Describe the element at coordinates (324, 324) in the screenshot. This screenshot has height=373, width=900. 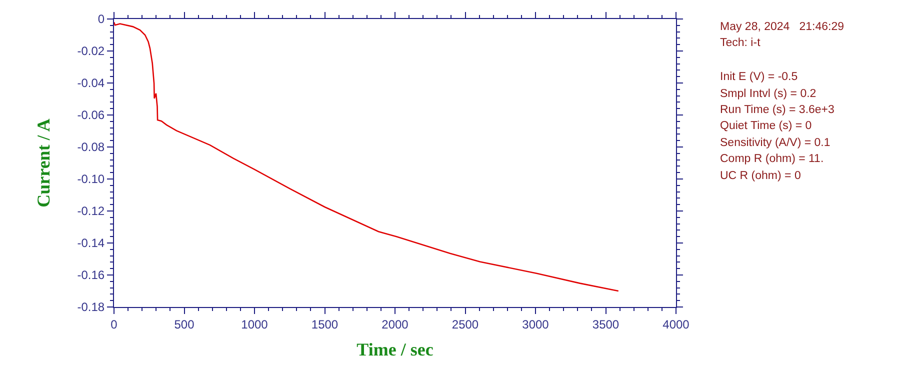
I see `x-tick-label: 1500` at that location.